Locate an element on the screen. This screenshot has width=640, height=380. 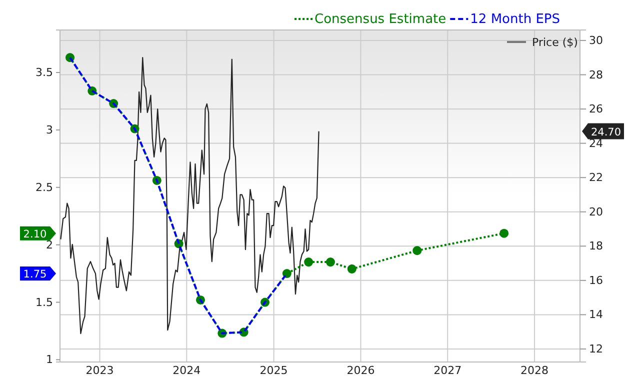
text: 24.70 is located at coordinates (606, 132).